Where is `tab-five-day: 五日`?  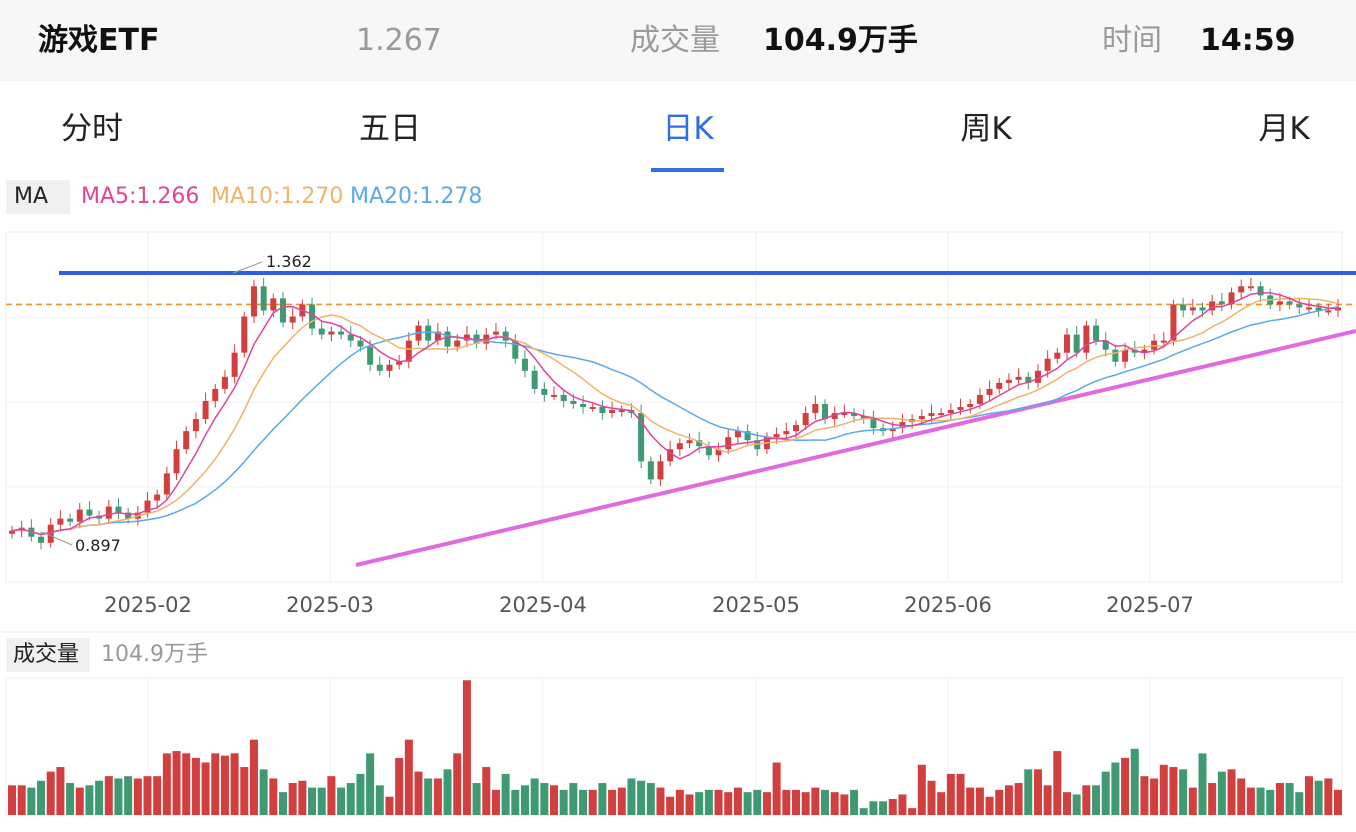
tab-five-day: 五日 is located at coordinates (390, 129).